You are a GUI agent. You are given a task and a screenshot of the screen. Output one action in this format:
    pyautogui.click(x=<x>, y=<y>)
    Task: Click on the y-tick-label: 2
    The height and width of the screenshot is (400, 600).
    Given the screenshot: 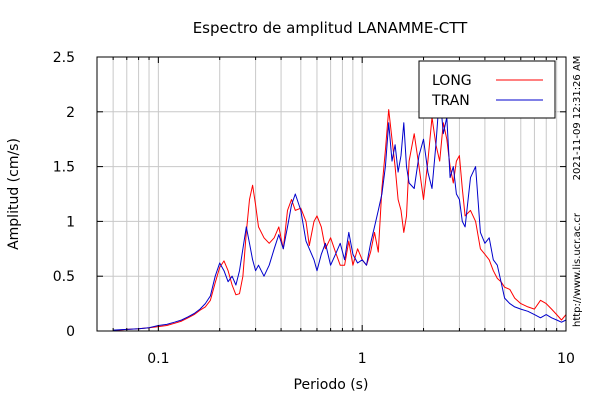 What is the action you would take?
    pyautogui.click(x=70, y=113)
    